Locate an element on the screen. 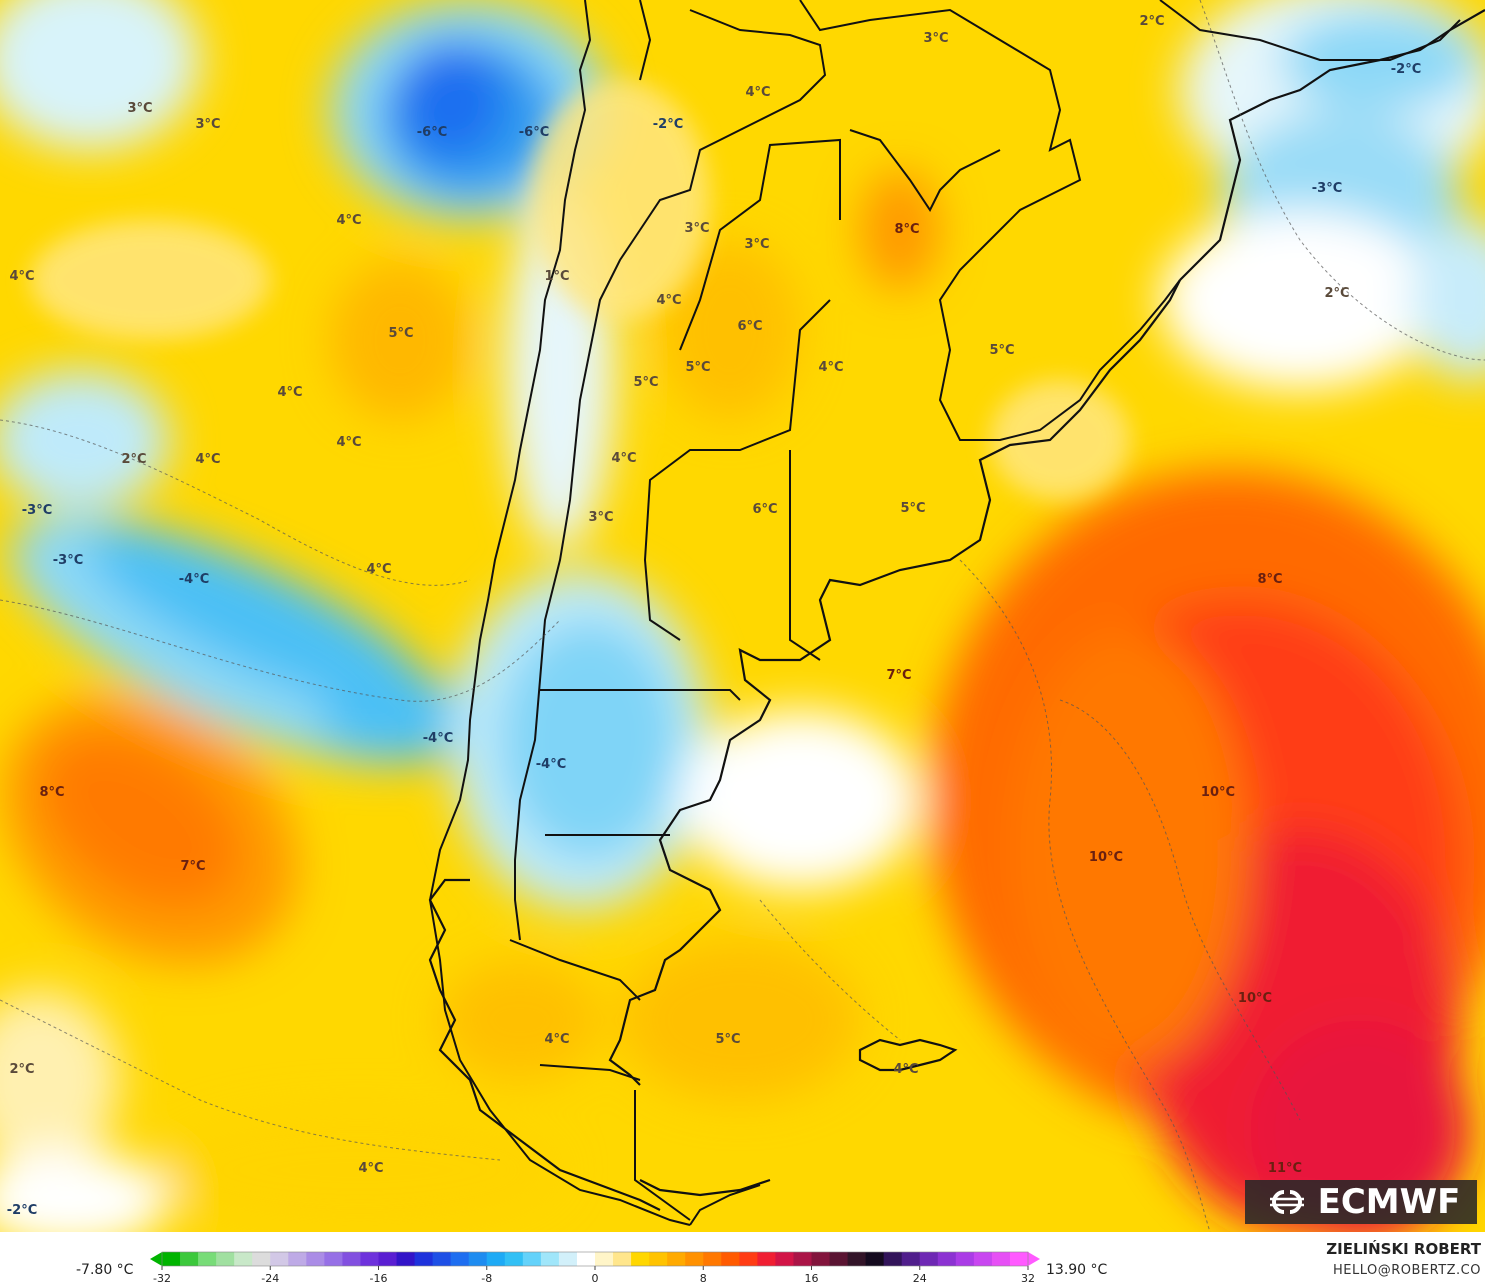  colorbar: -32 -24 -16 -8 0 8 16 24 32 is located at coordinates (595, 1268).